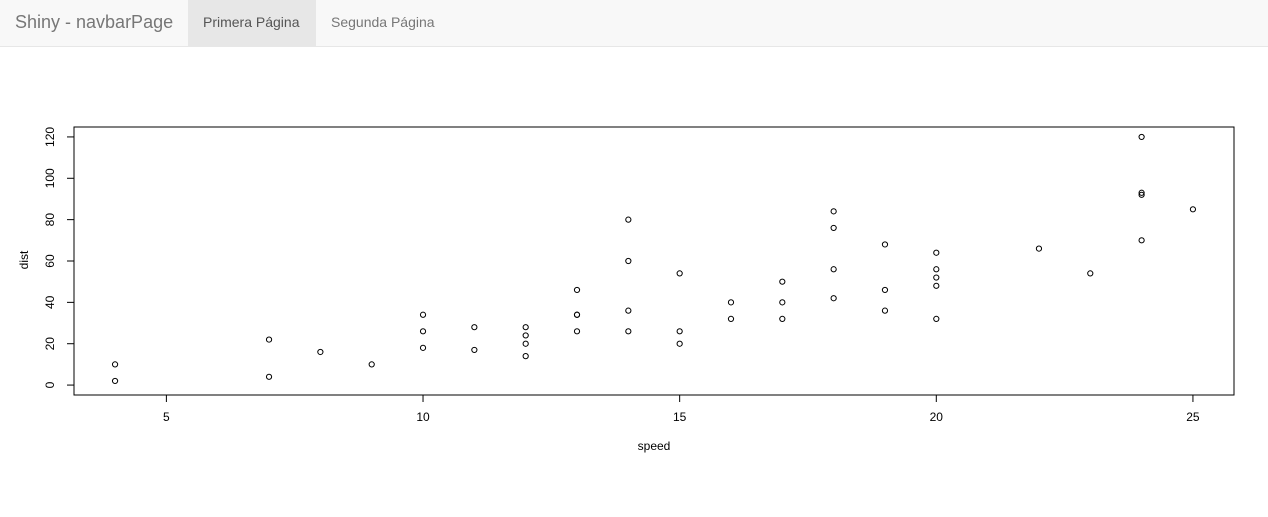 The height and width of the screenshot is (517, 1268). Describe the element at coordinates (681, 409) in the screenshot. I see `x-axis: 5 10 15 20 25` at that location.